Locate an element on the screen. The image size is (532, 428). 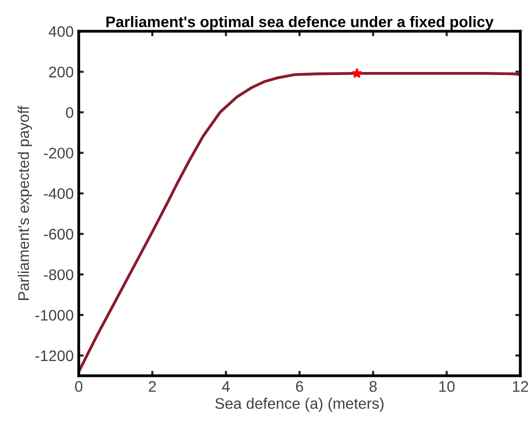
y-axis-title: Parliament's expected payoff is located at coordinates (25, 203).